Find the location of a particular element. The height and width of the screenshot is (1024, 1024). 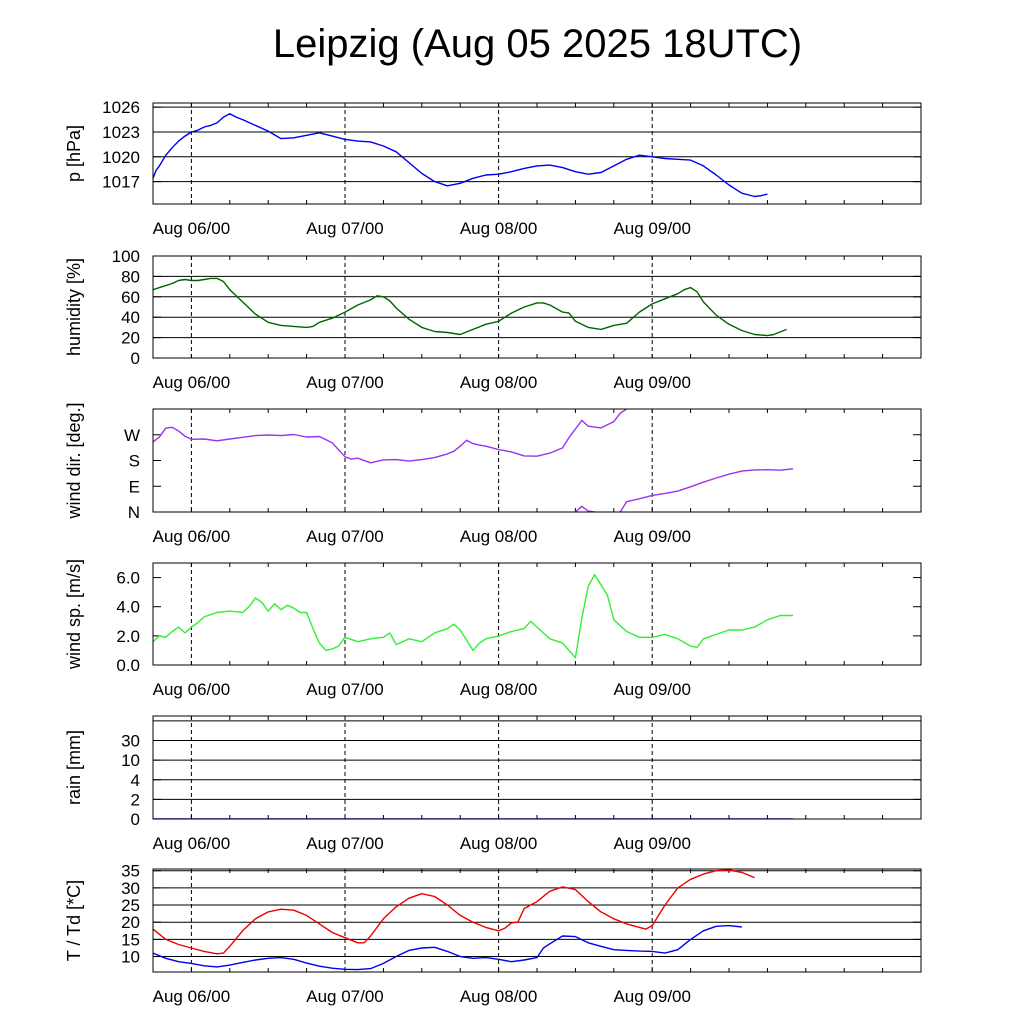

y-tick-label-rain: 2 is located at coordinates (135, 799).